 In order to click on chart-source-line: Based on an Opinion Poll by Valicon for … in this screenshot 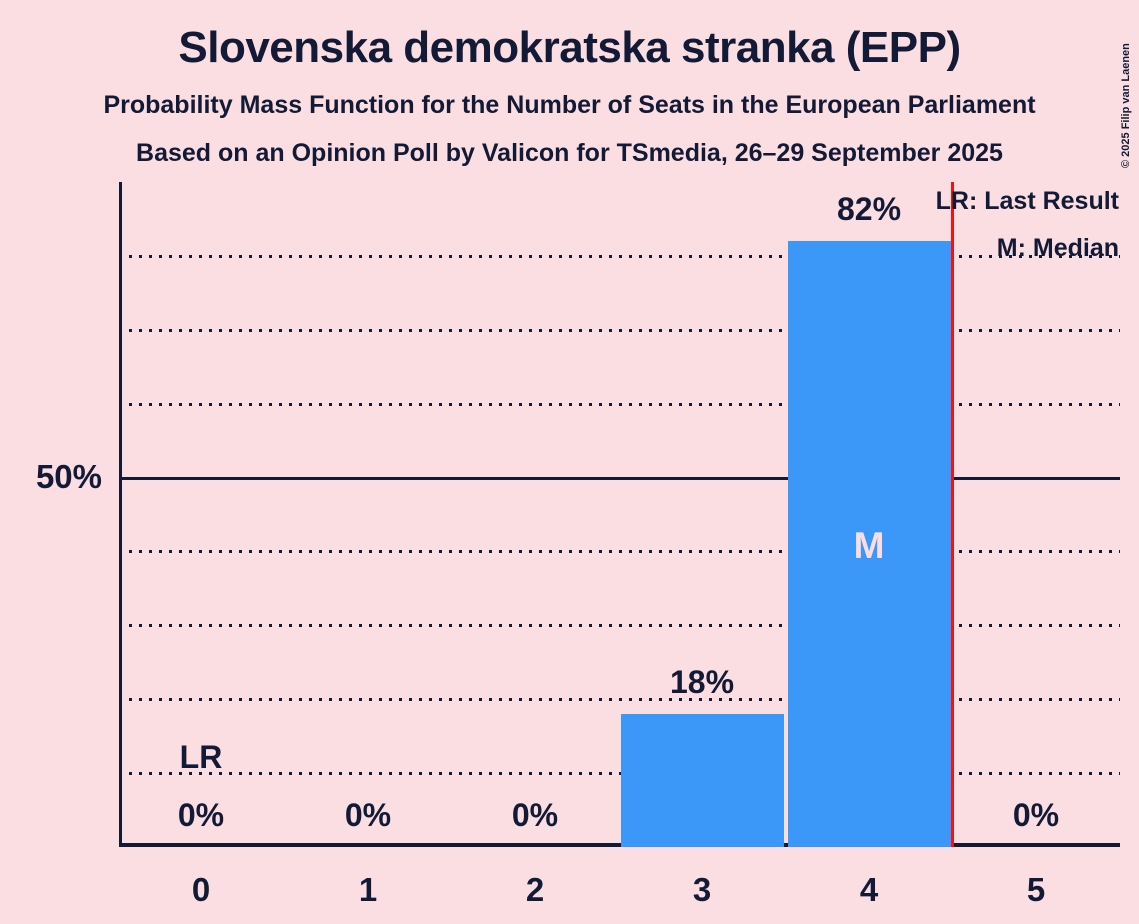, I will do `click(569, 153)`.